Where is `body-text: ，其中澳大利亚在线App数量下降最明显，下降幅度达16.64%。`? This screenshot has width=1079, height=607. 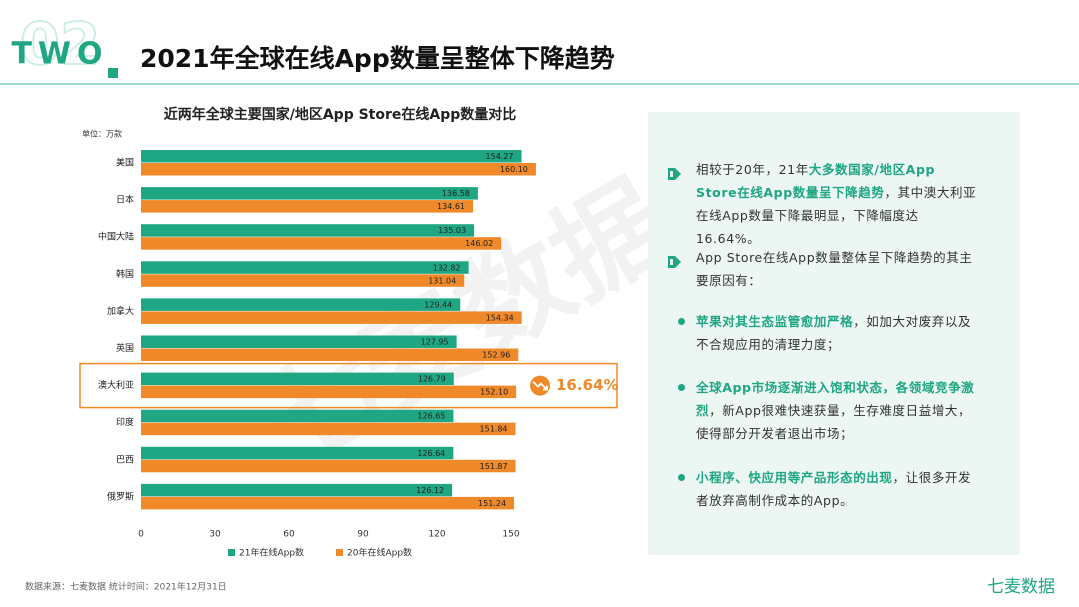 body-text: ，其中澳大利亚在线App数量下降最明显，下降幅度达16.64%。 is located at coordinates (836, 215).